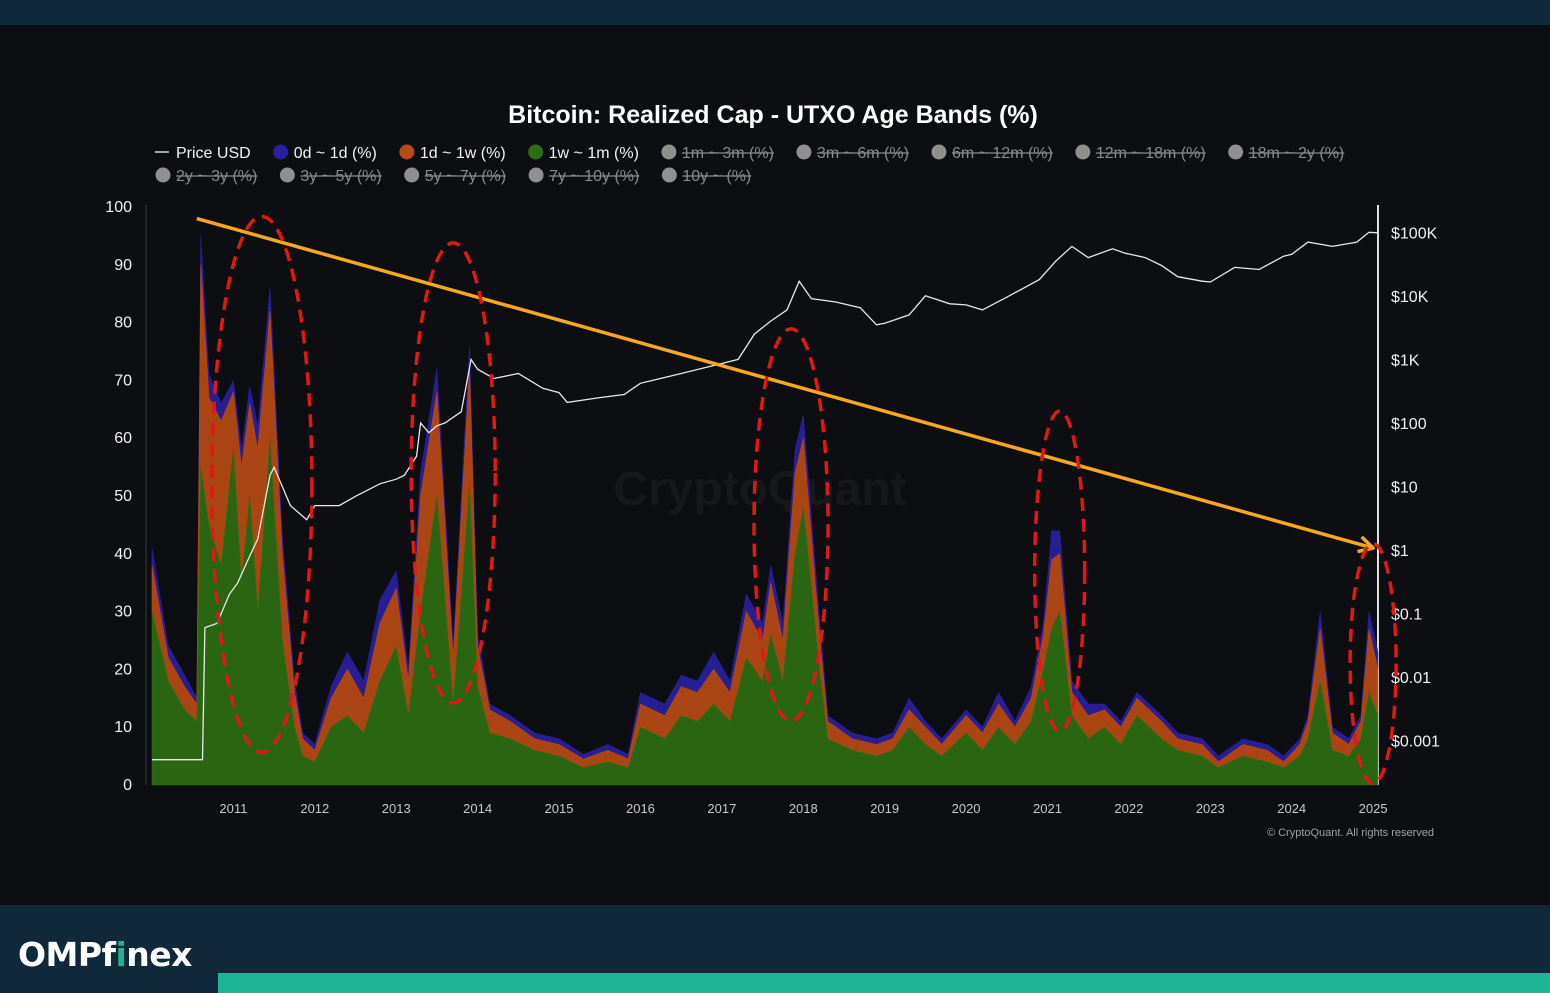 The image size is (1550, 993). I want to click on legend-label: 1d ~ 1w (%), so click(463, 153).